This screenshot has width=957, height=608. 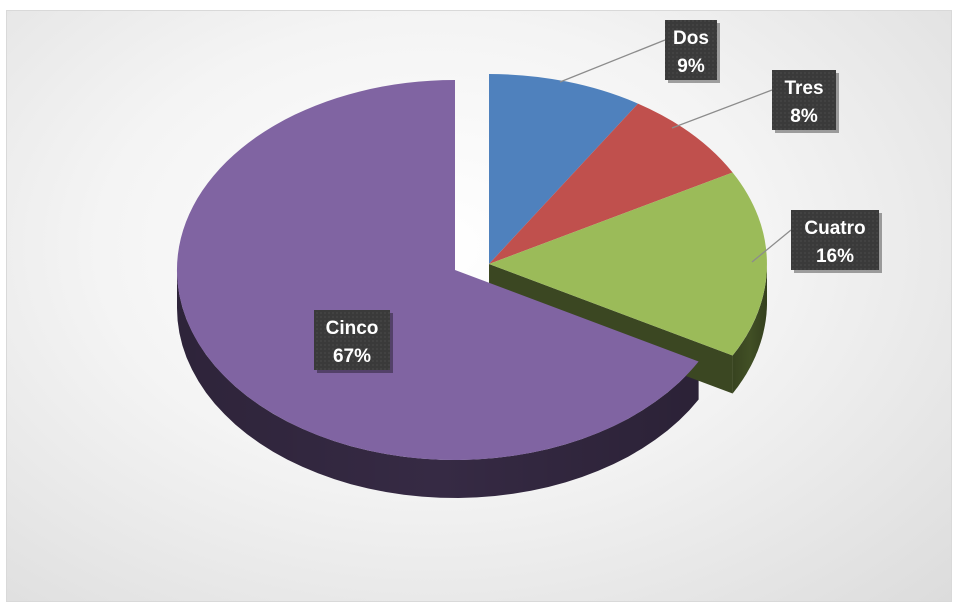 I want to click on leader-line-tres, so click(x=722, y=109).